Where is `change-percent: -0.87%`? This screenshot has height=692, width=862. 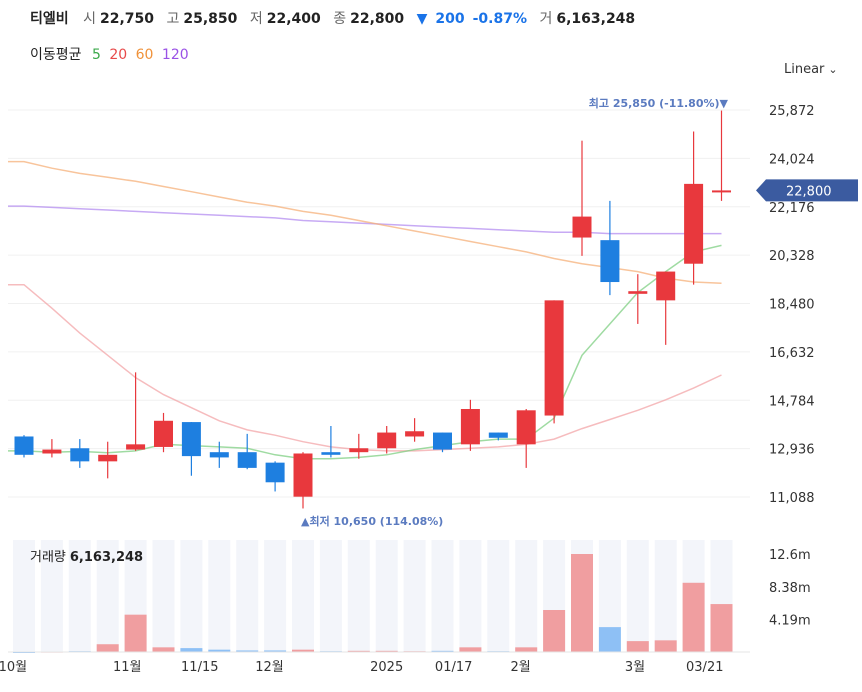
change-percent: -0.87% is located at coordinates (499, 19).